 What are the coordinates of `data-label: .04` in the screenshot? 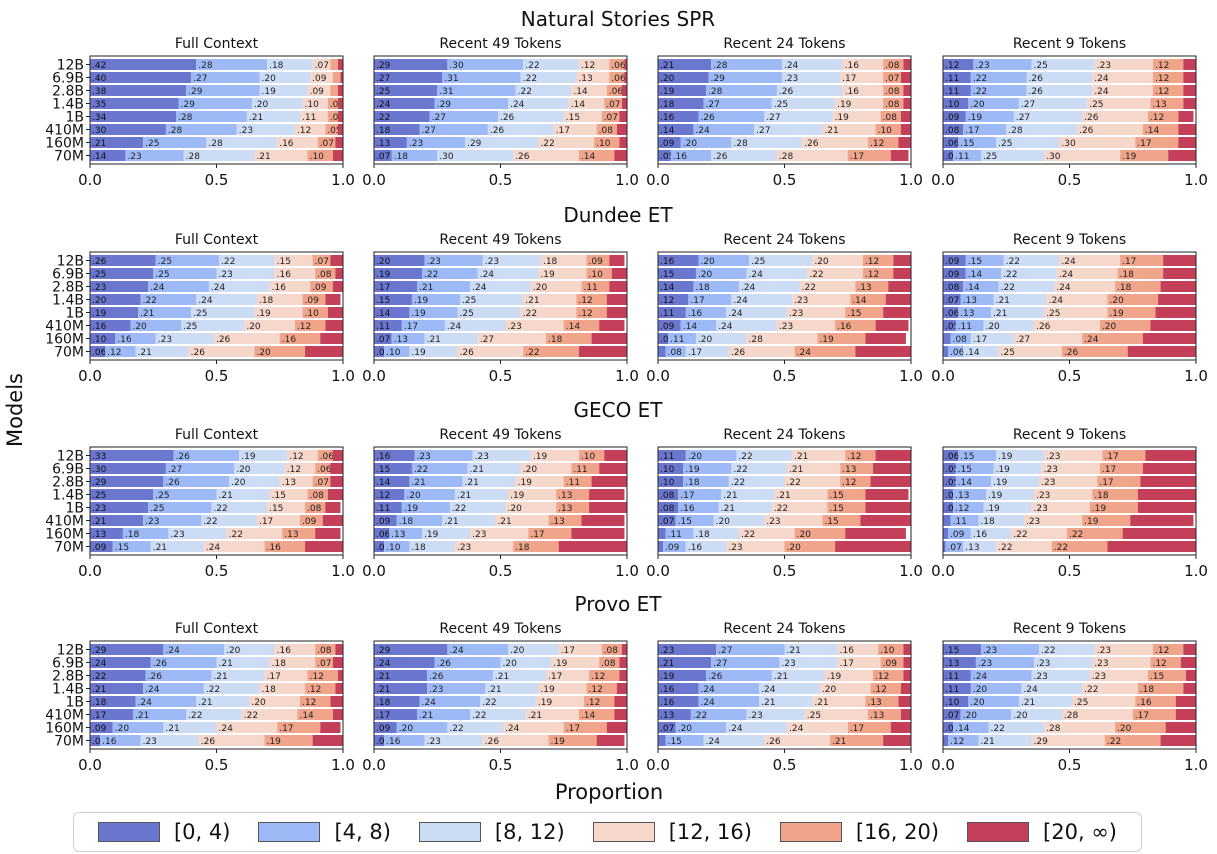 It's located at (383, 742).